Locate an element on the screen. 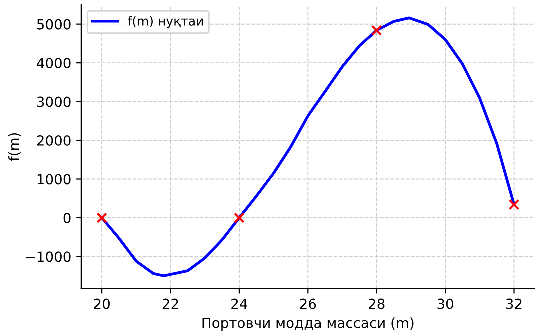 The width and height of the screenshot is (543, 332). x-tick-label: 30 is located at coordinates (446, 304).